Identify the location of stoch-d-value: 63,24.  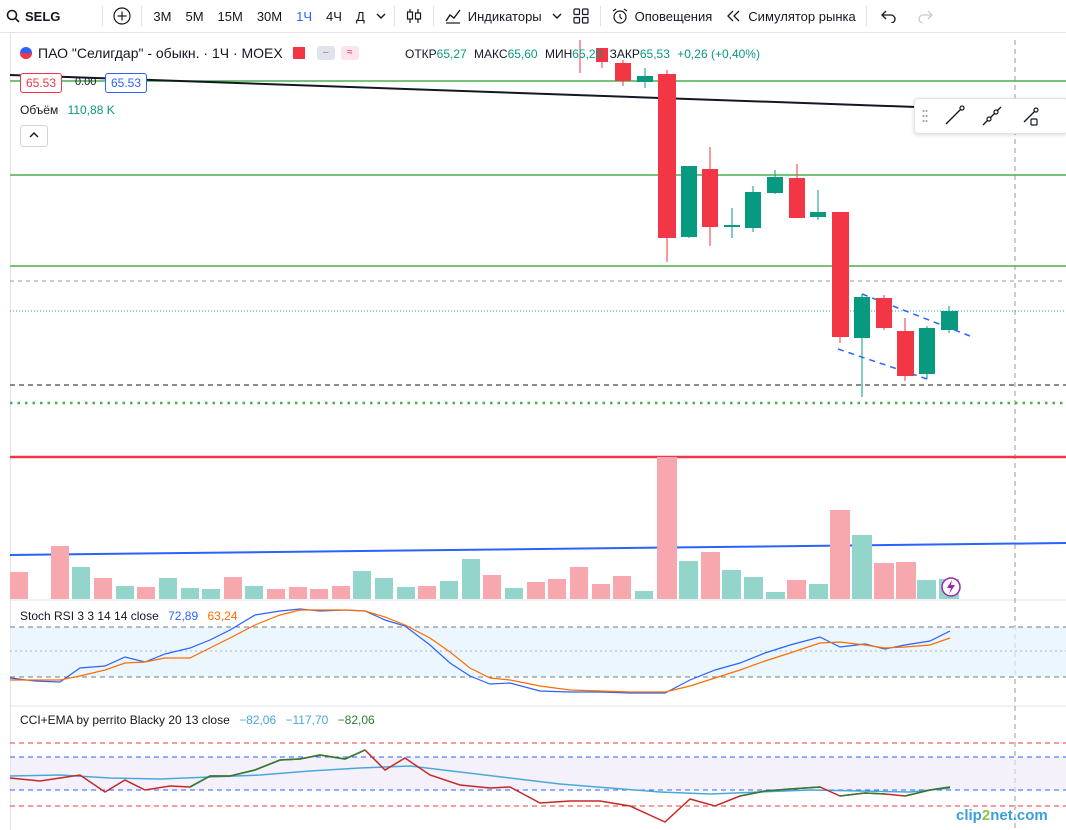
(222, 616).